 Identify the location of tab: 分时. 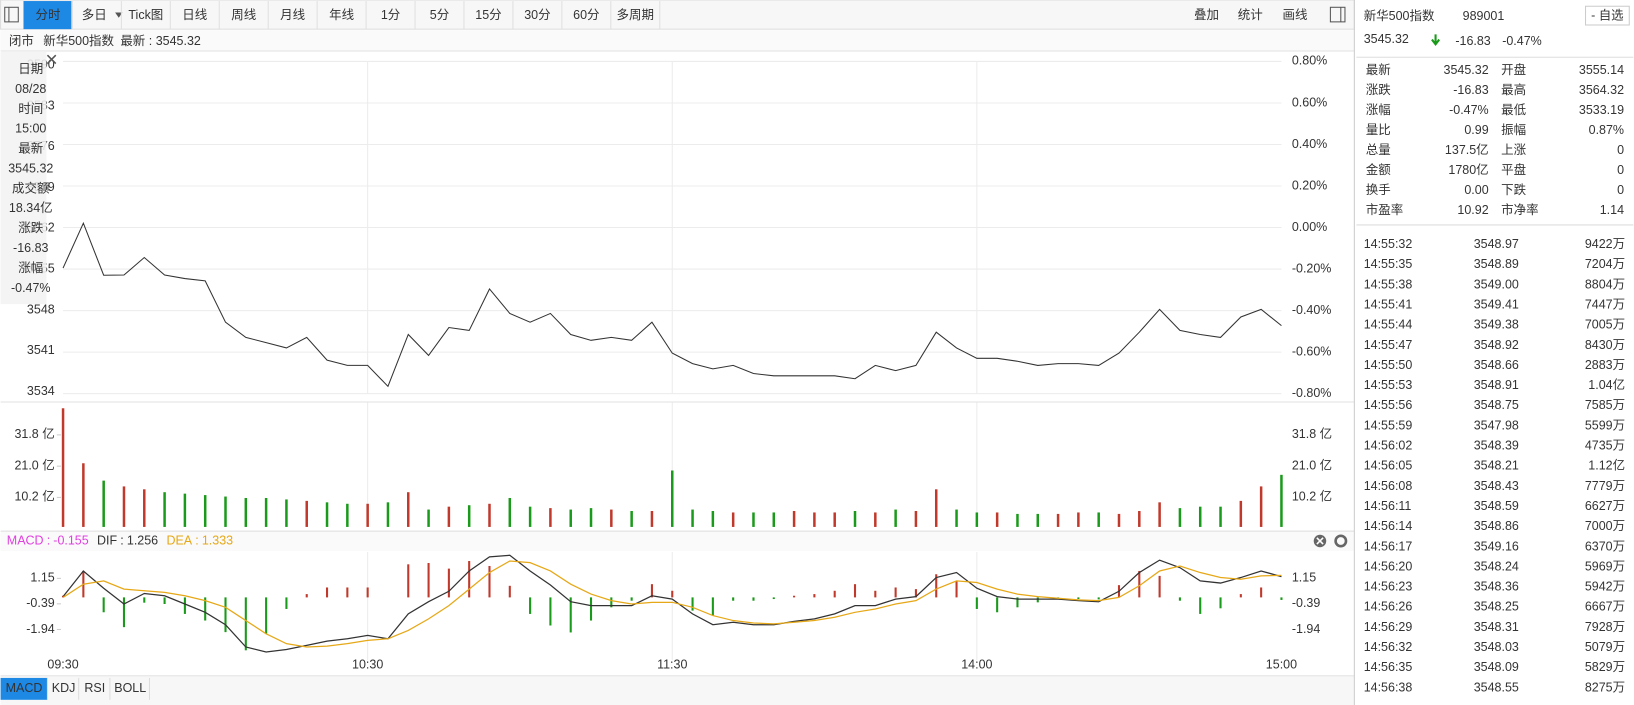
(47, 15).